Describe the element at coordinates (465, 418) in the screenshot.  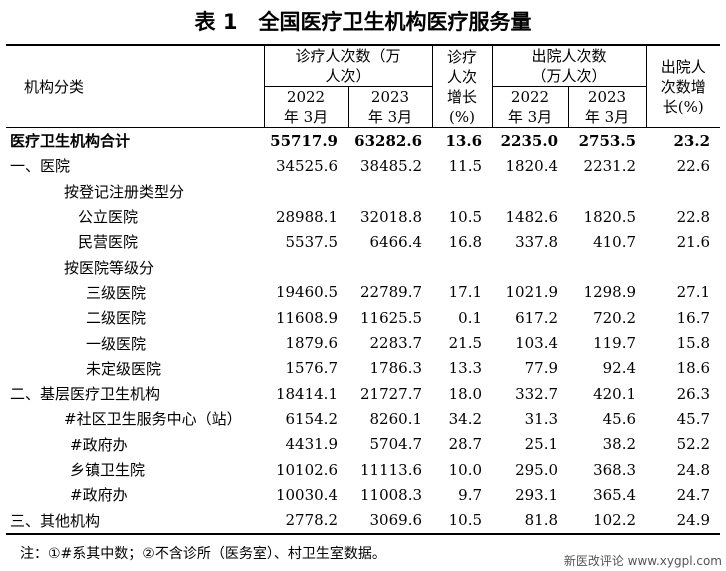
I see `cell-visits-growth: 34.2` at that location.